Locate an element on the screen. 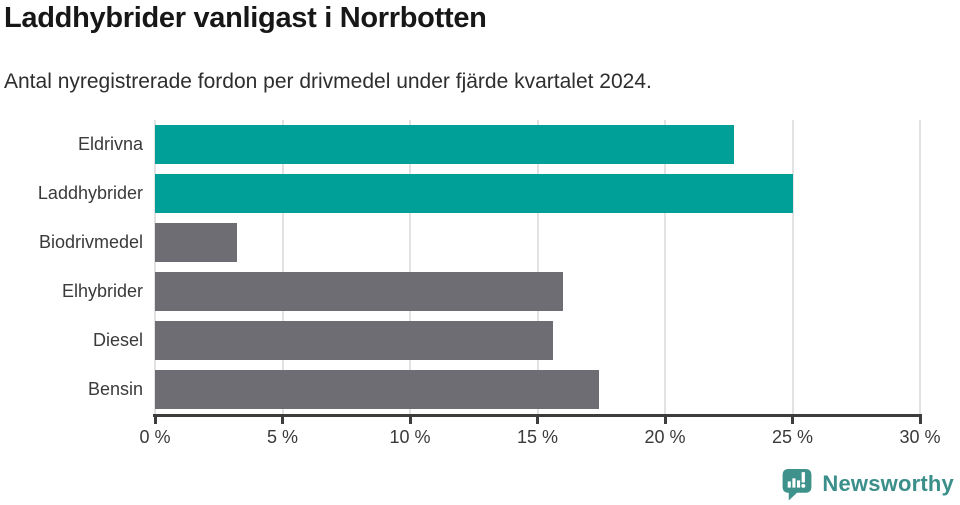 This screenshot has width=960, height=505. bar-row-eldrivna: Eldrivna is located at coordinates (499, 144).